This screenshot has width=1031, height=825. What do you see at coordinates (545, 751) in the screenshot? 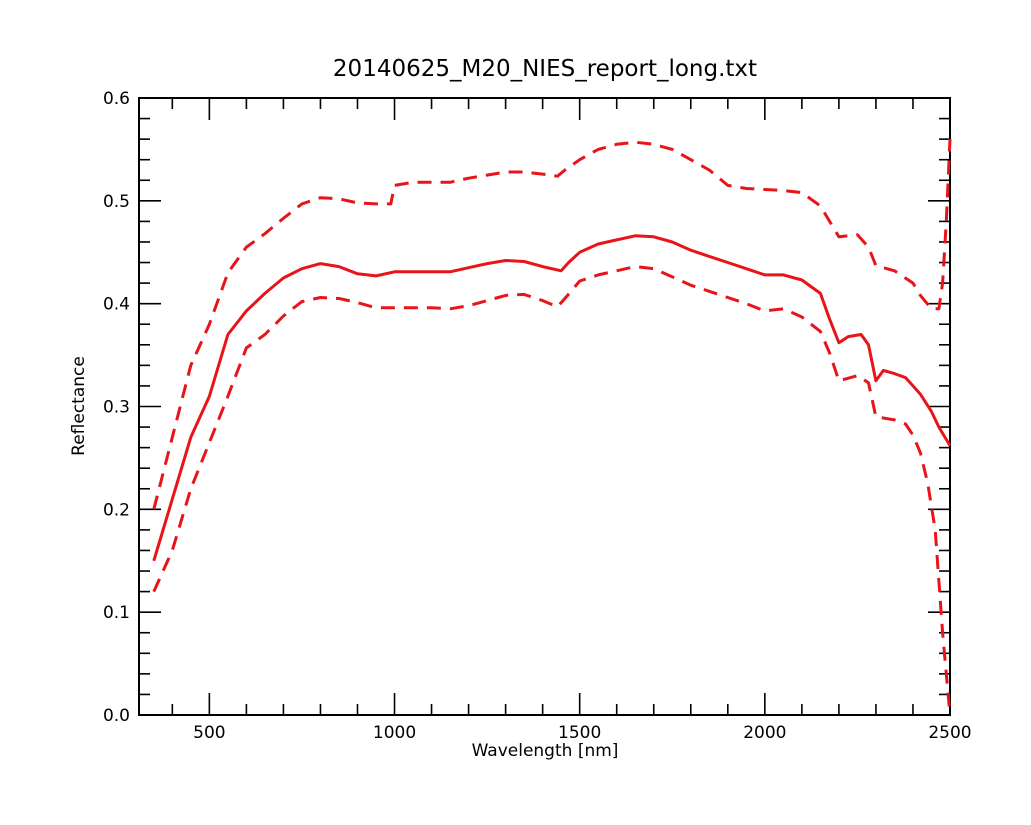
I see `x-axis-label: Wavelength [nm]` at bounding box center [545, 751].